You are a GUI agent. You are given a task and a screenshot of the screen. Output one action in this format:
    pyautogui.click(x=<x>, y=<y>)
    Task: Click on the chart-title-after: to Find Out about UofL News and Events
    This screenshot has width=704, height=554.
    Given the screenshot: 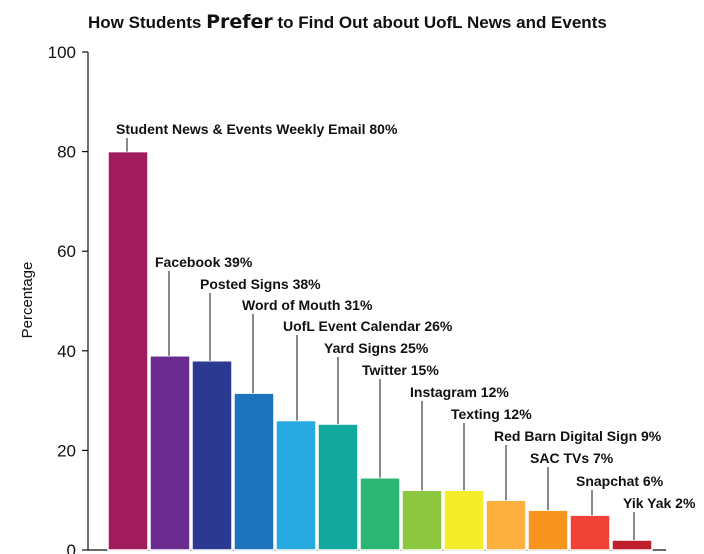 What is the action you would take?
    pyautogui.click(x=440, y=22)
    